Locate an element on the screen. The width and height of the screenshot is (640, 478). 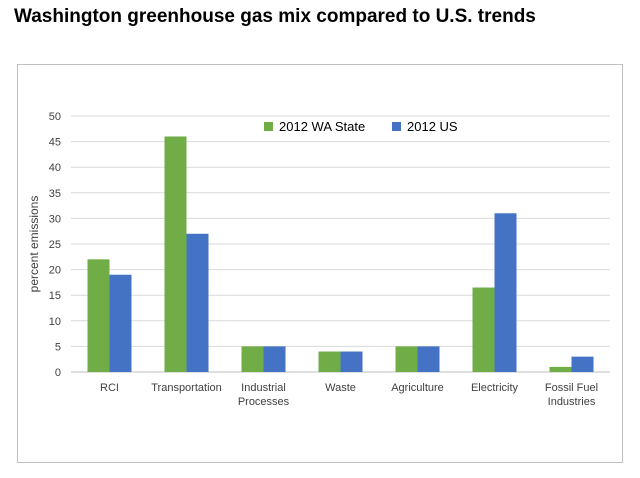
legend-label: 2012 WA State is located at coordinates (322, 126).